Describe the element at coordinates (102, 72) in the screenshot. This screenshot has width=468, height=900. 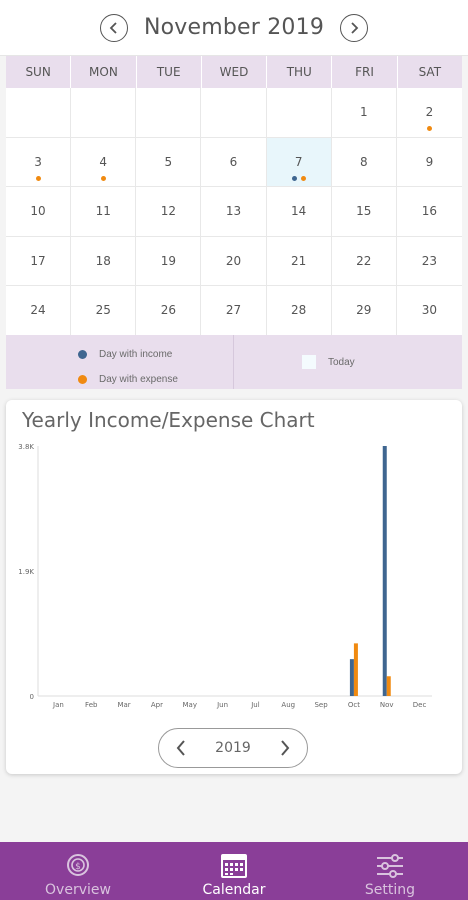
I see `weekday-mon: MON` at that location.